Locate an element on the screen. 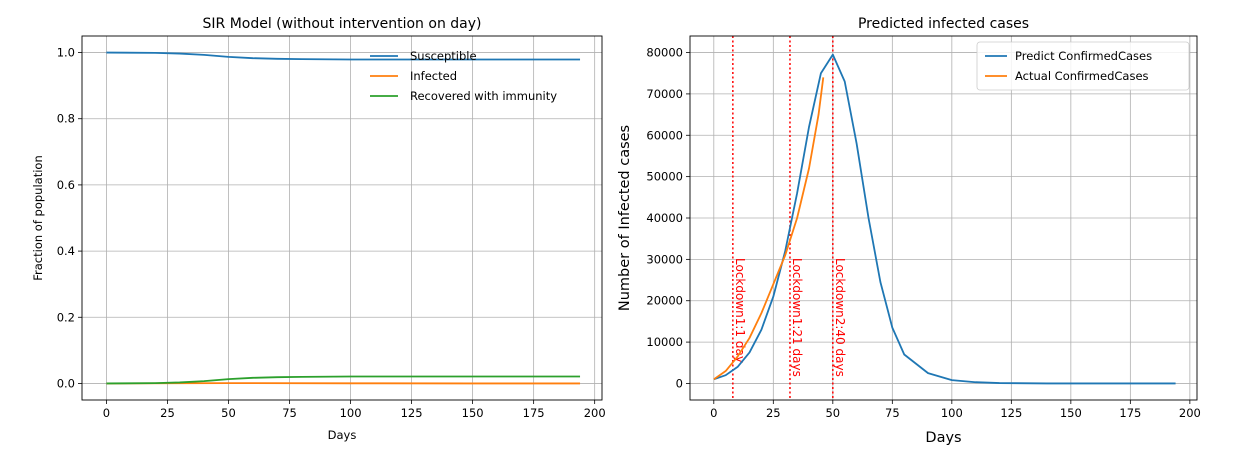 The image size is (1239, 461). chart-title: Predicted infected cases is located at coordinates (943, 24).